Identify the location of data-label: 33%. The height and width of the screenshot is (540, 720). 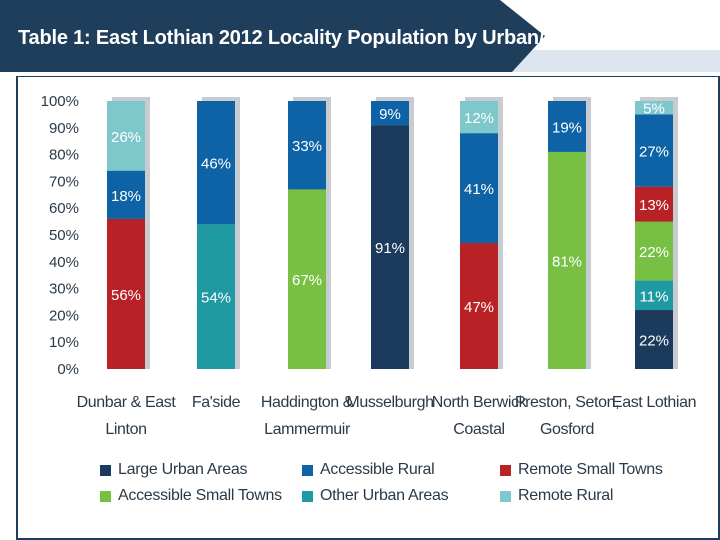
(307, 146).